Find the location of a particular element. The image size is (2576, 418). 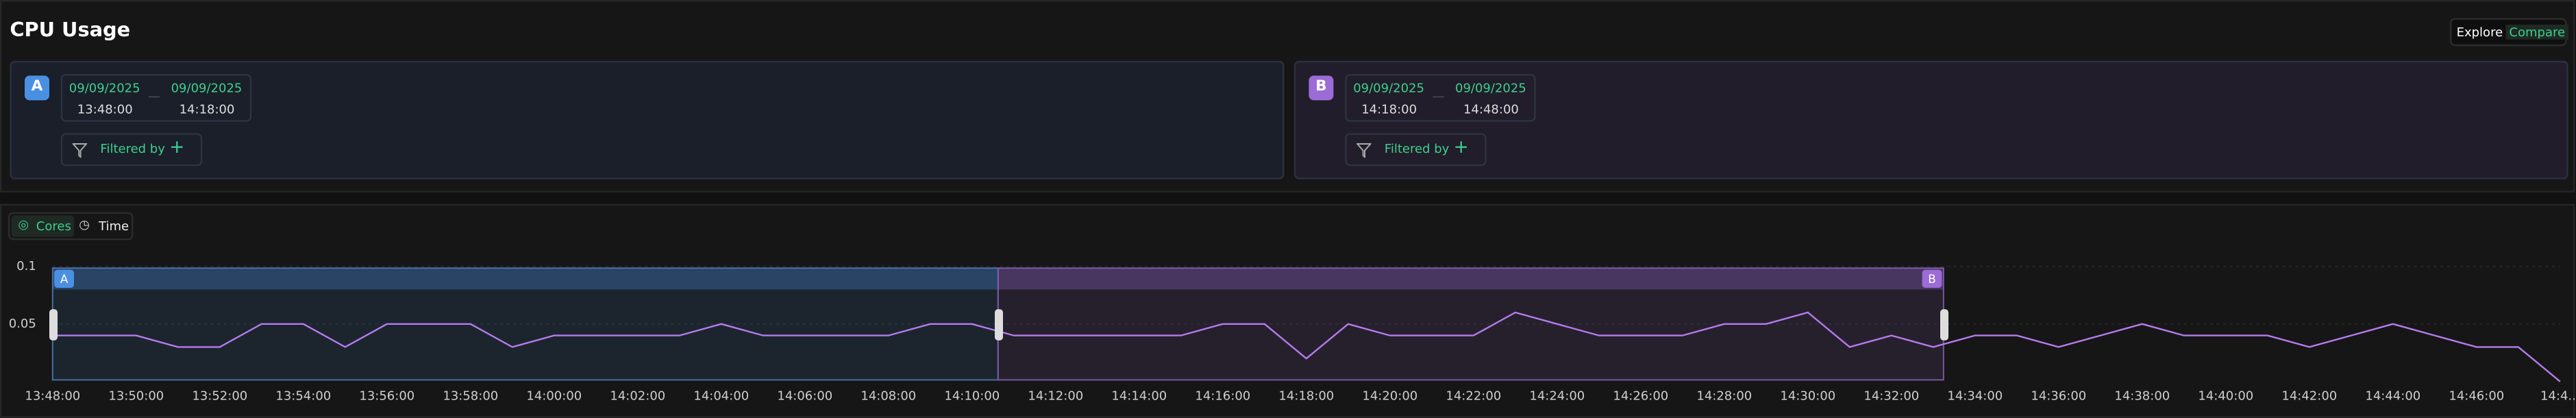

x-tick-label: 14:12:00 is located at coordinates (1055, 396).